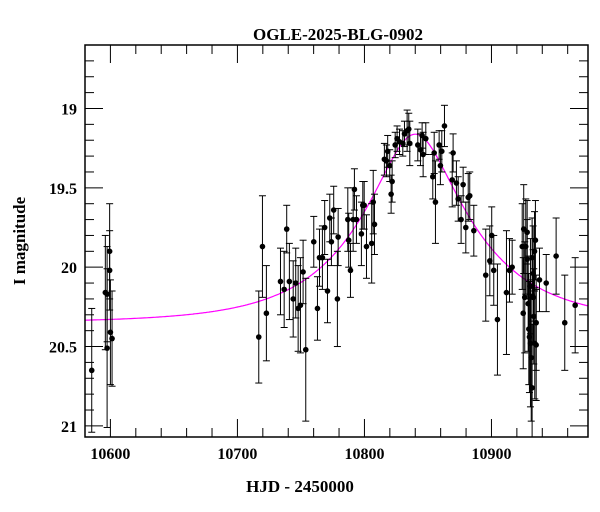 The image size is (600, 512). What do you see at coordinates (300, 486) in the screenshot?
I see `x-axis-label: HJD - 2450000` at bounding box center [300, 486].